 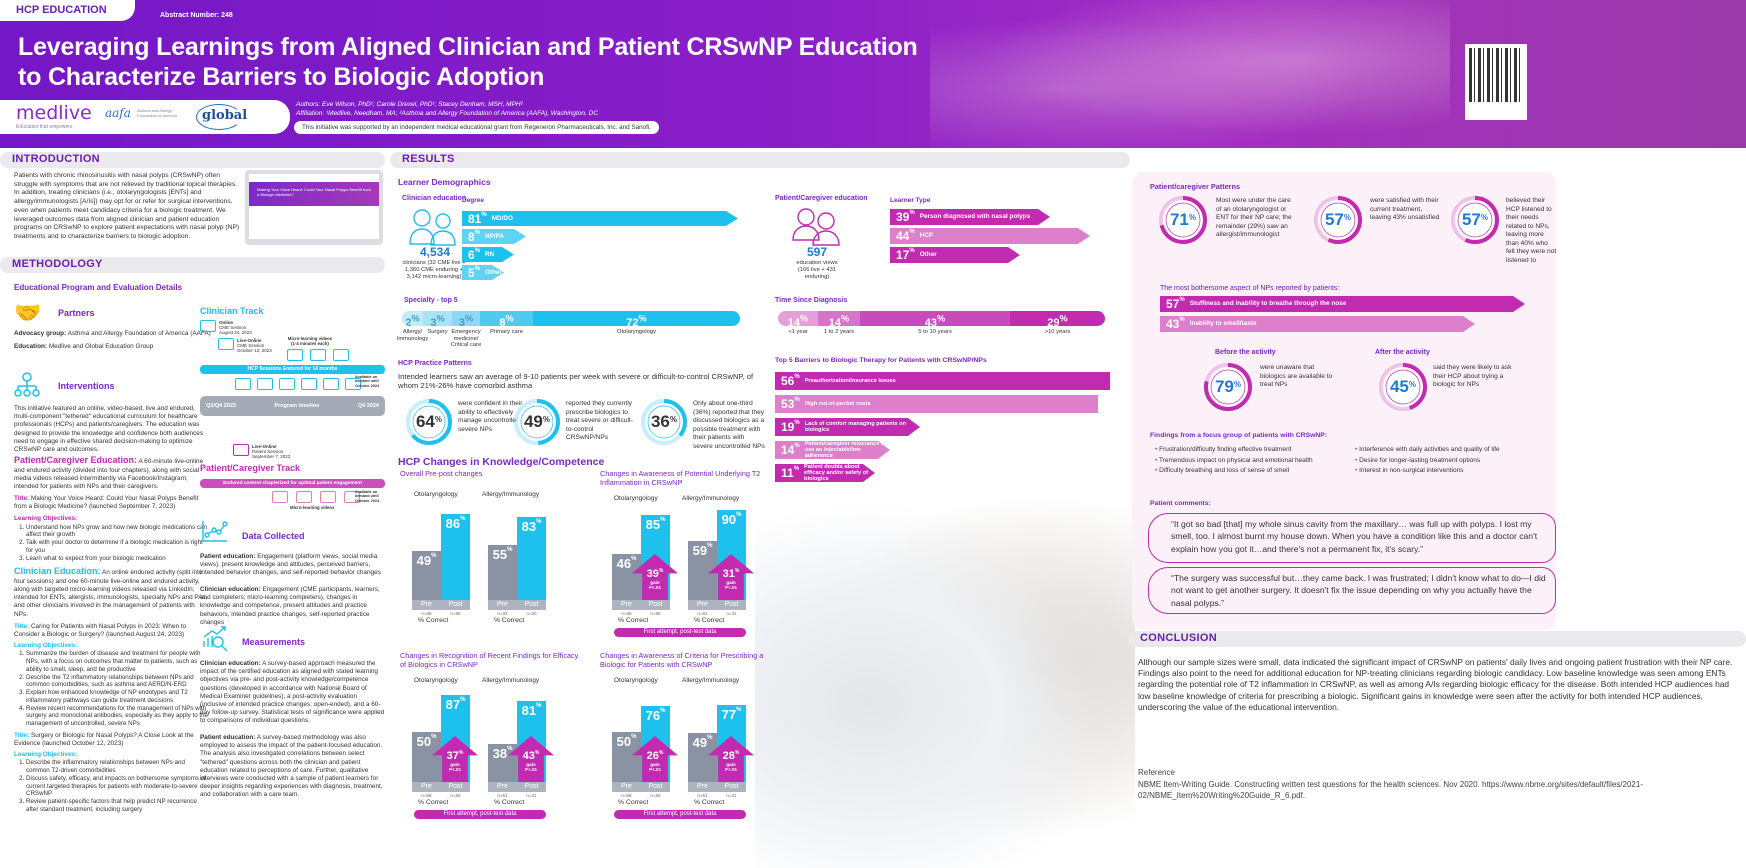 What do you see at coordinates (434, 198) in the screenshot?
I see `clinician-education-label: Clinician education` at bounding box center [434, 198].